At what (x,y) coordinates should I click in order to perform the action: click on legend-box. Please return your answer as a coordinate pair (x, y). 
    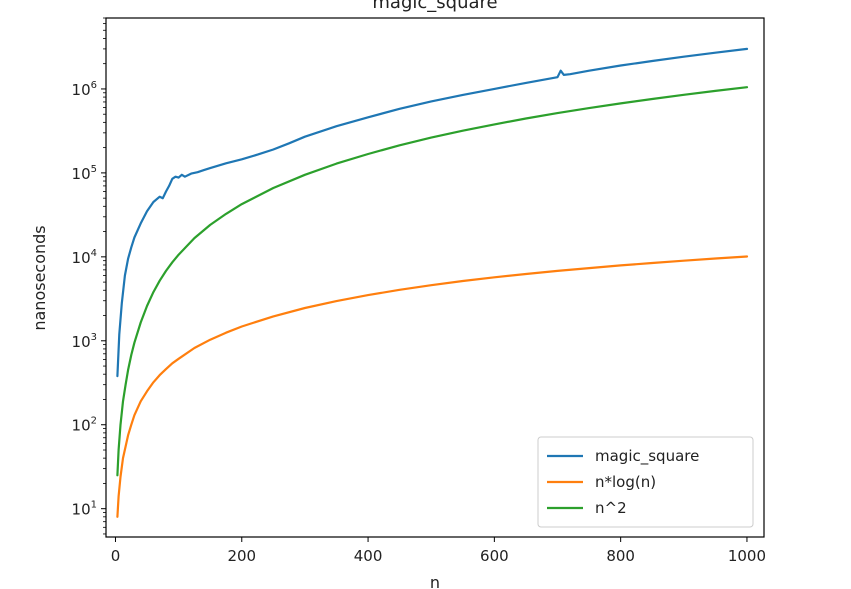
    Looking at the image, I should click on (645, 482).